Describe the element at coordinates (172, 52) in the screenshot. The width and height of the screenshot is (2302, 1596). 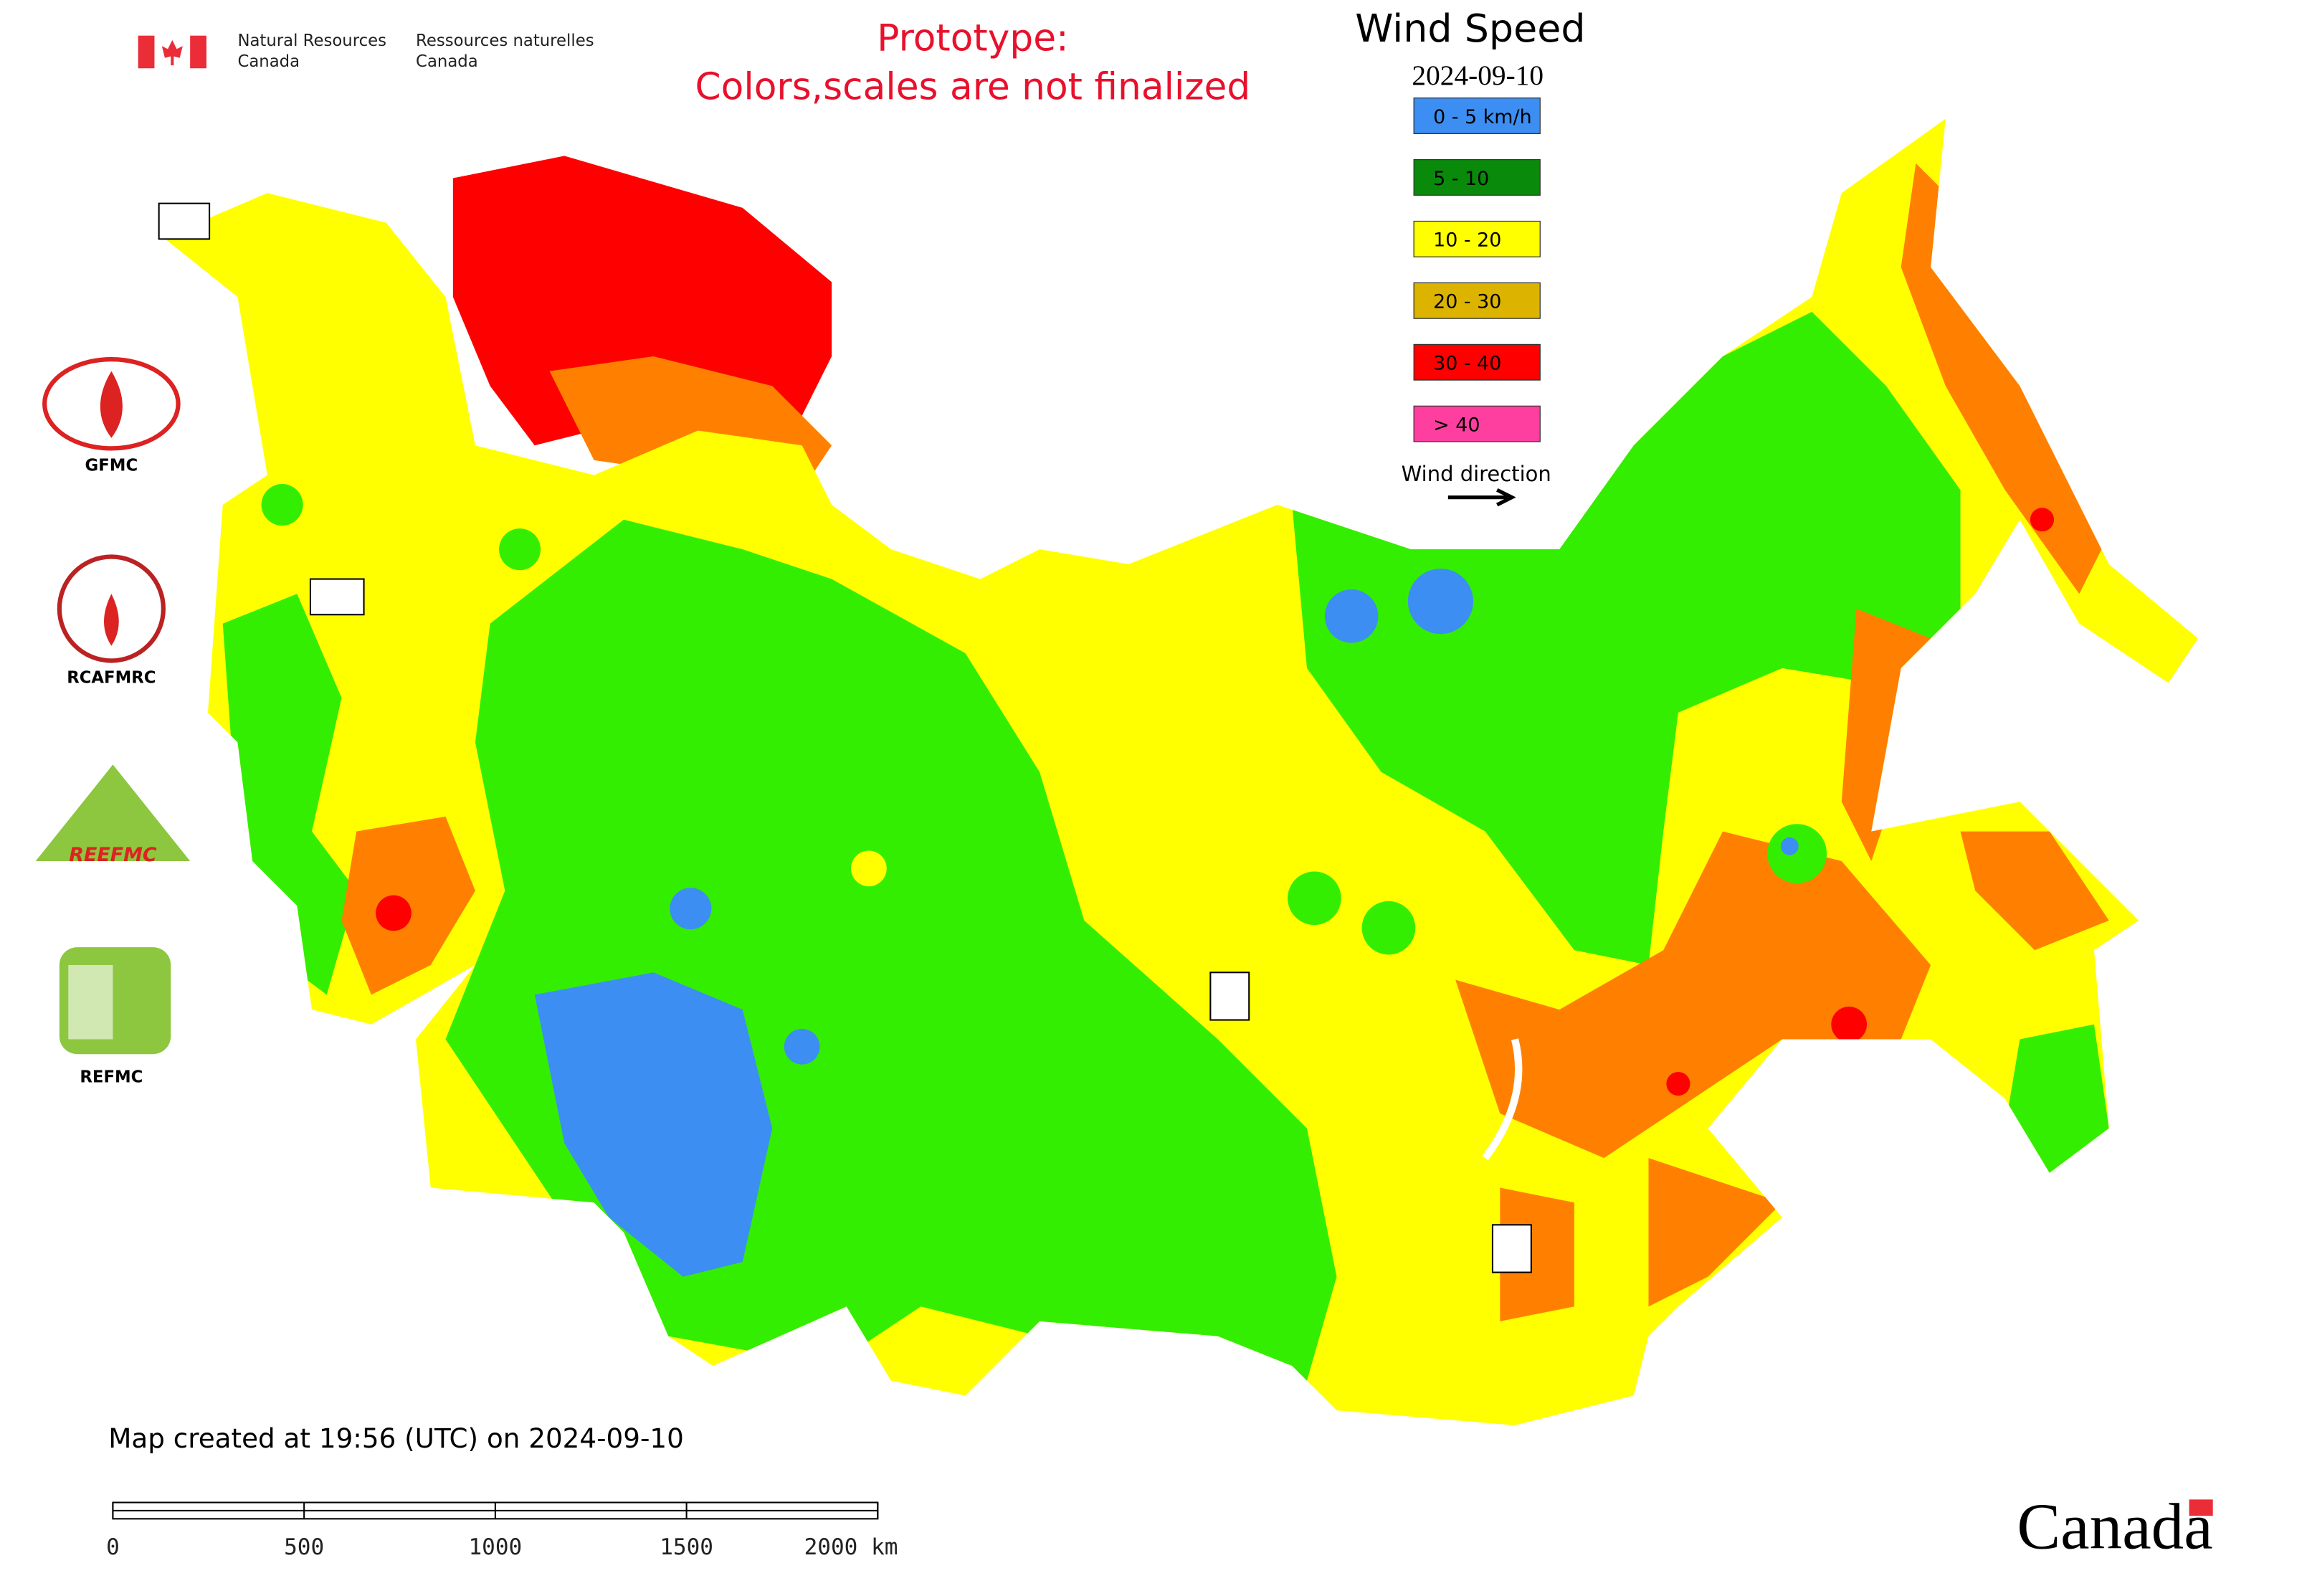
I see `maple-leaf` at that location.